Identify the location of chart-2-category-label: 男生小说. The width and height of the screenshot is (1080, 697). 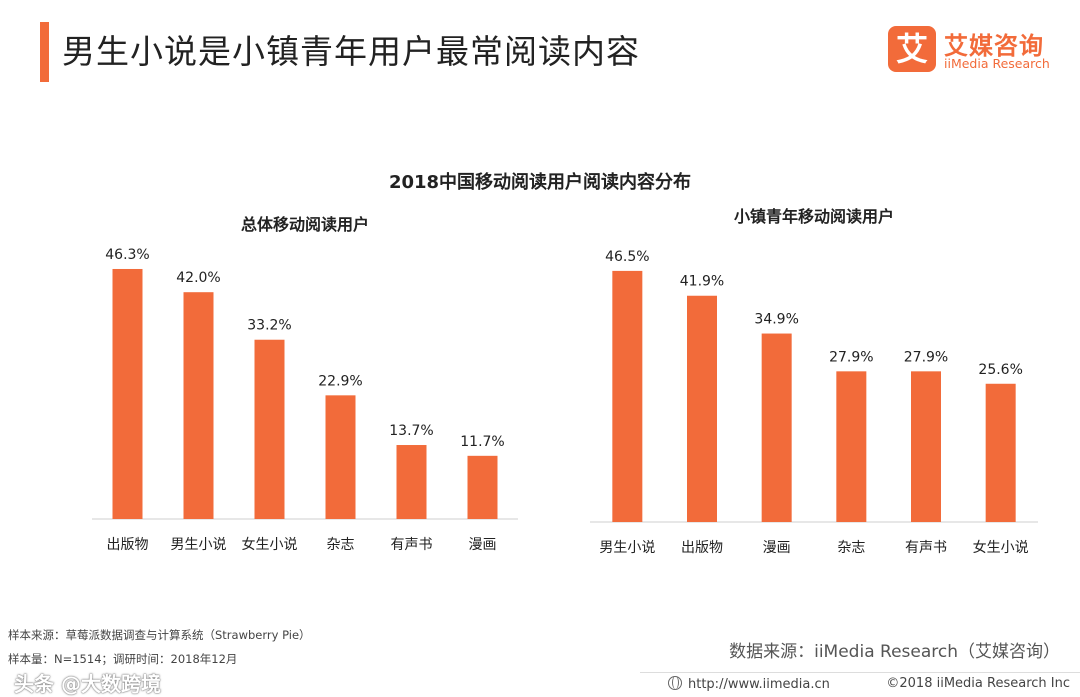
(627, 548).